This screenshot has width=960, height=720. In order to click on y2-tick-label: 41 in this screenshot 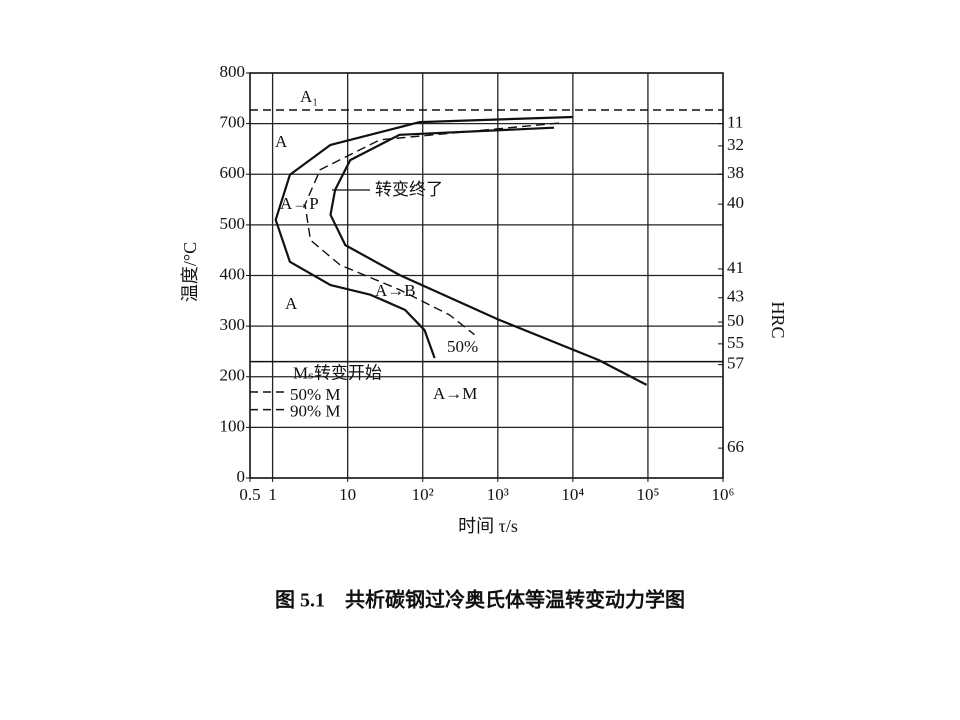, I will do `click(735, 267)`.